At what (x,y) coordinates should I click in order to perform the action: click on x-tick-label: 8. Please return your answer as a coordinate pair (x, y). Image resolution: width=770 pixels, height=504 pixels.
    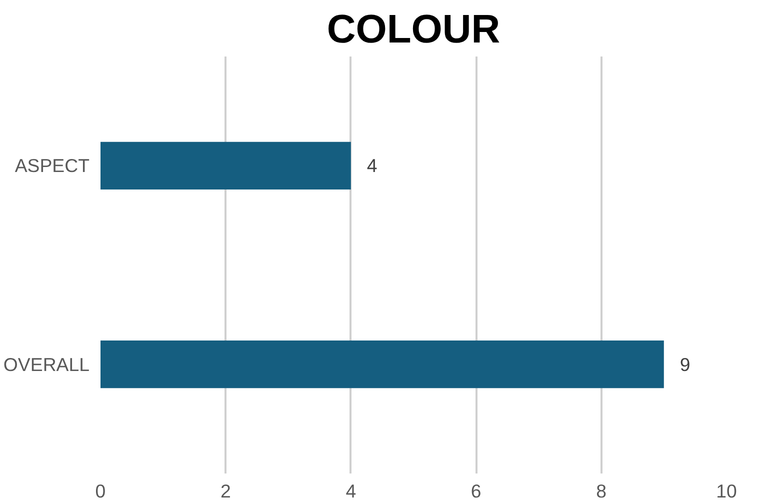
    Looking at the image, I should click on (601, 491).